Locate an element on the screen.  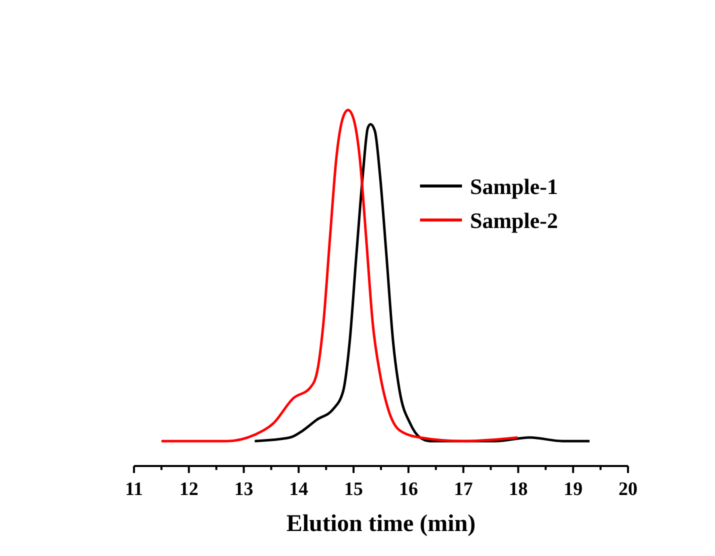
x-tick-label: 12 is located at coordinates (188, 489).